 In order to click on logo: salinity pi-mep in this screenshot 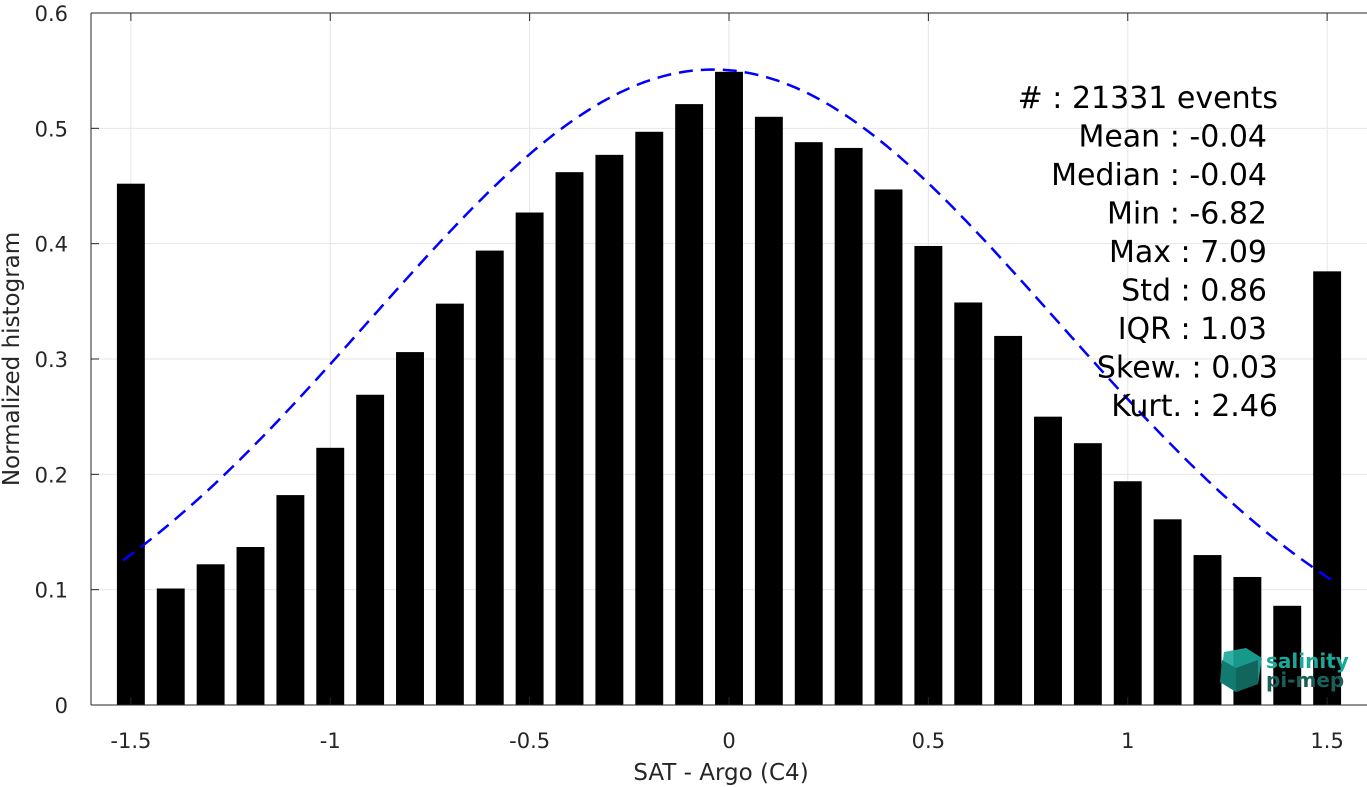, I will do `click(1284, 670)`.